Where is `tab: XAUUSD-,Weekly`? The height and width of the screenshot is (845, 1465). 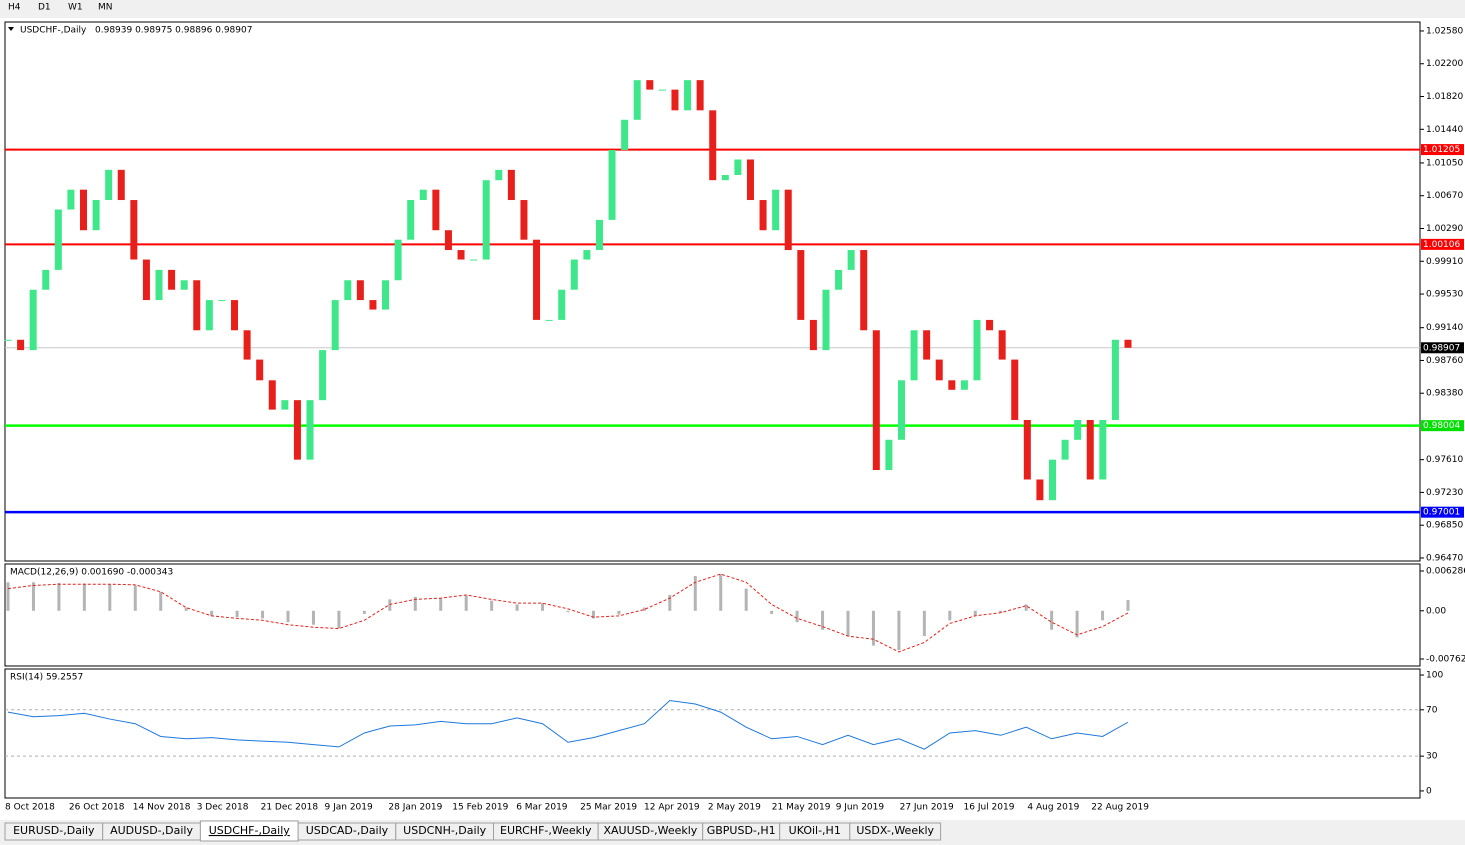 tab: XAUUSD-,Weekly is located at coordinates (650, 831).